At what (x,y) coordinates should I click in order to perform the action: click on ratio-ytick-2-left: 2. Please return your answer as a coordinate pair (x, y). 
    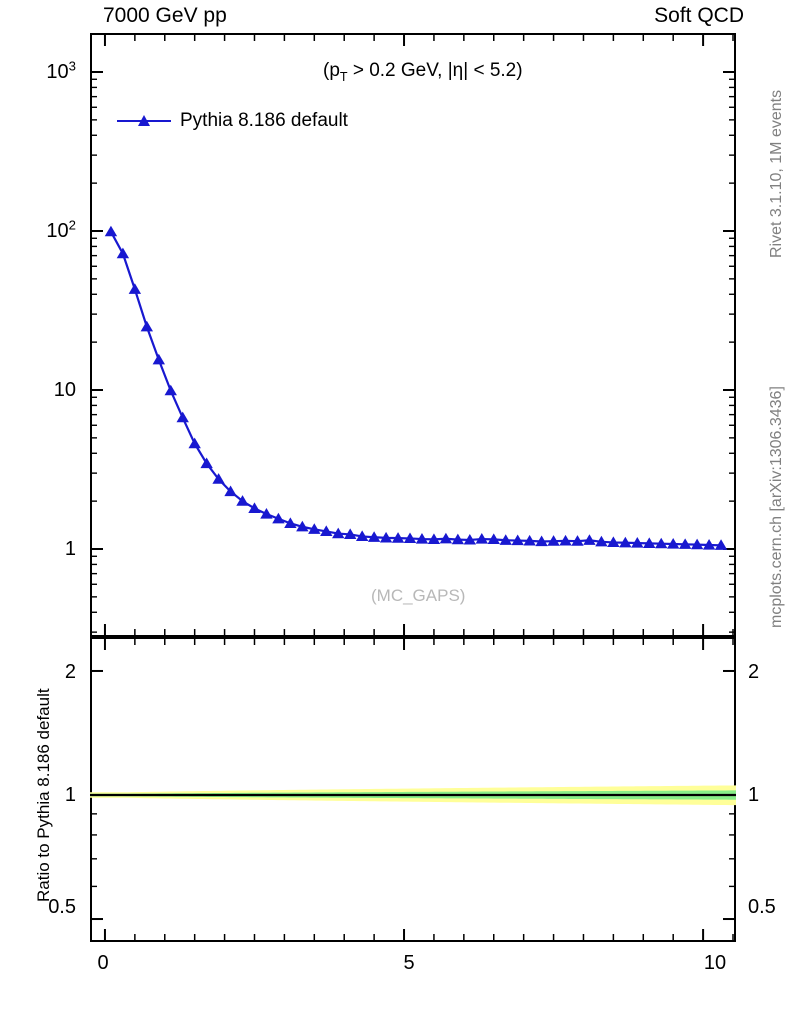
    Looking at the image, I should click on (70, 672).